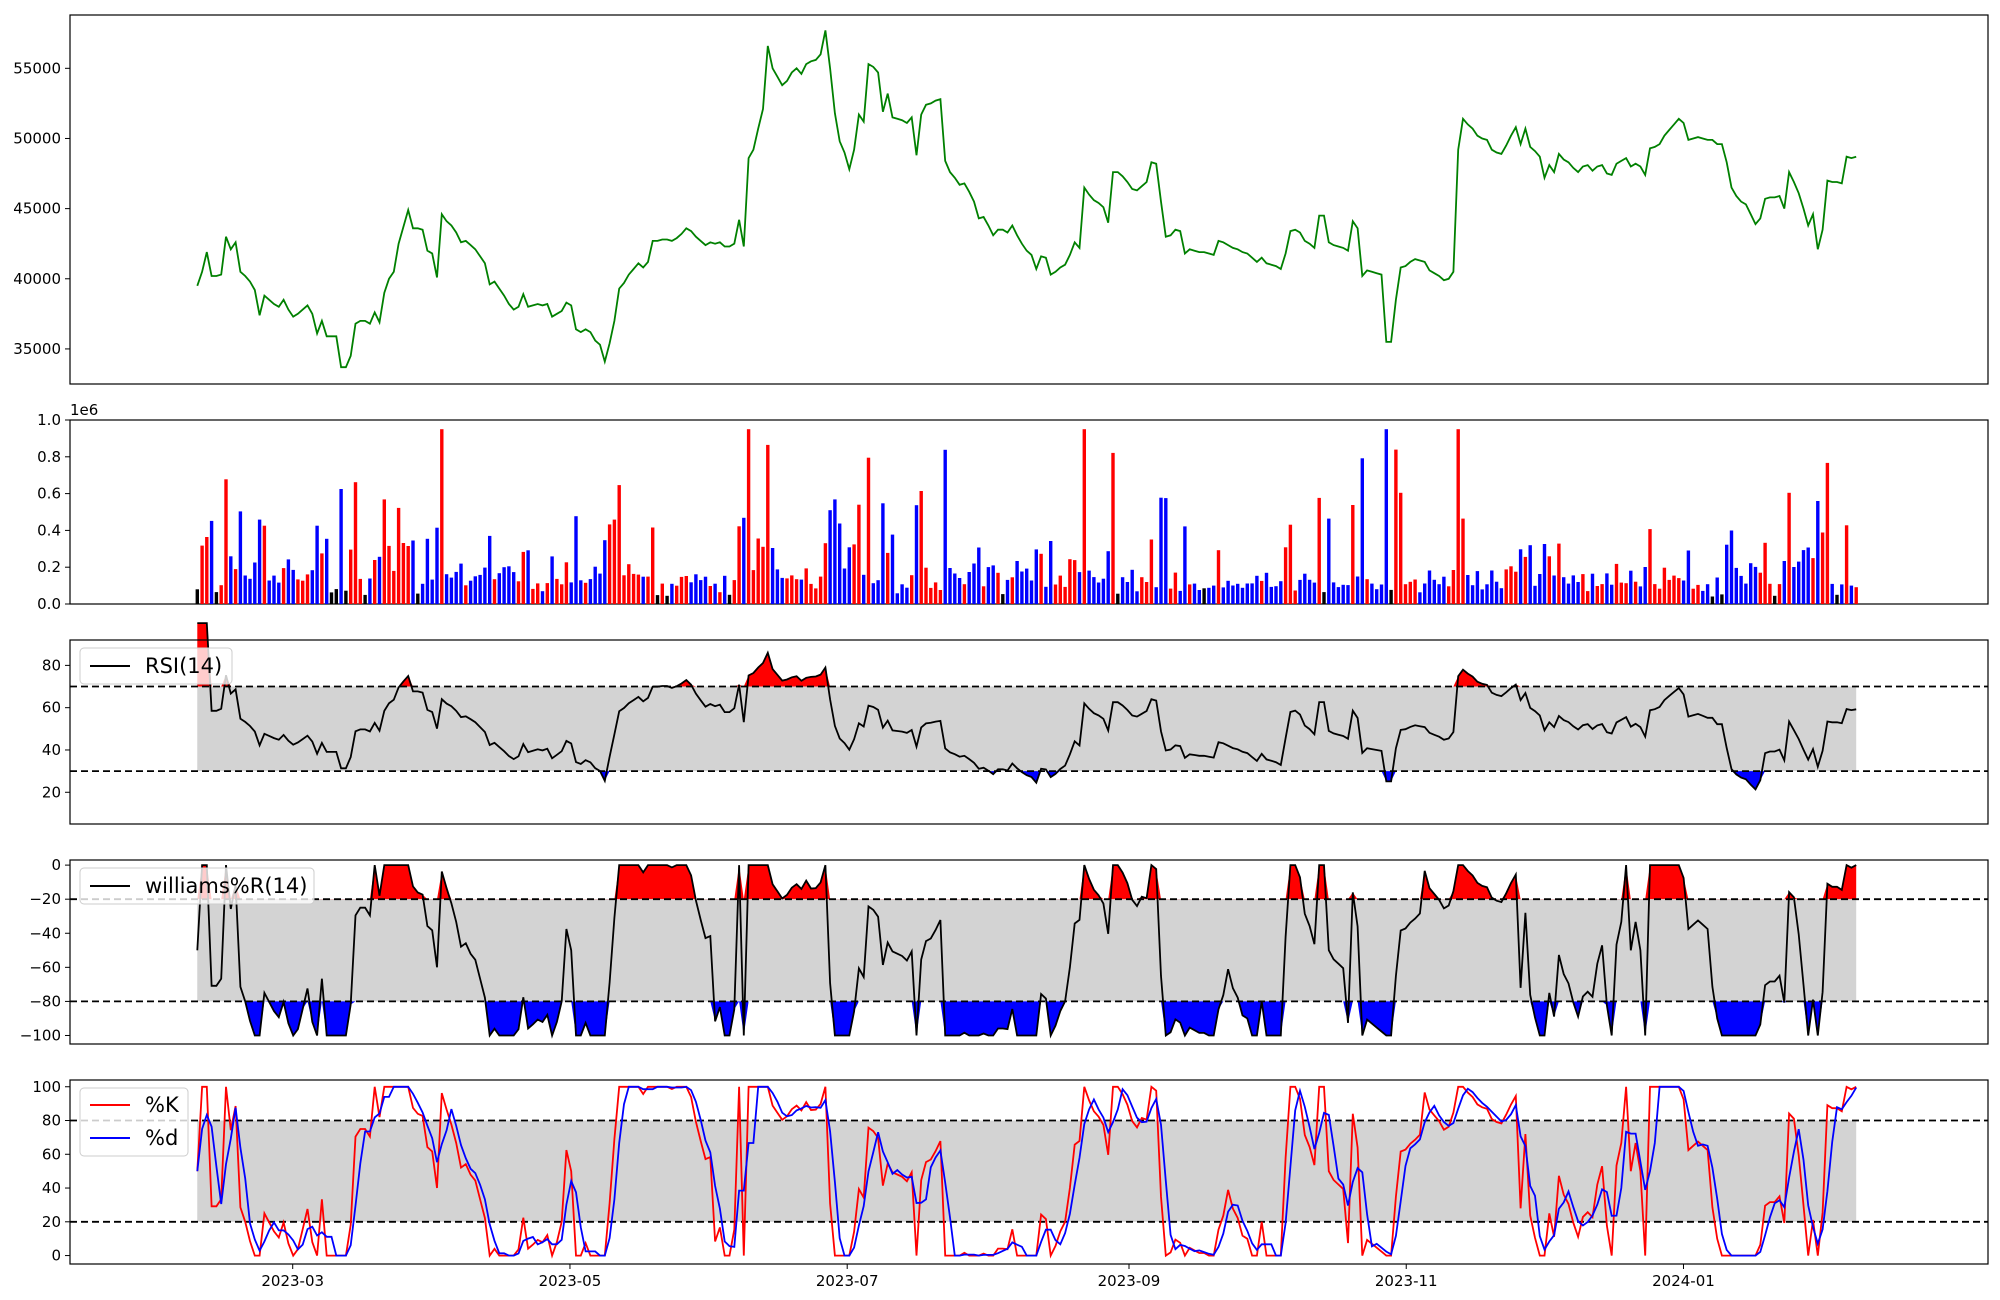  What do you see at coordinates (1029, 512) in the screenshot?
I see `volume-plot-frame` at bounding box center [1029, 512].